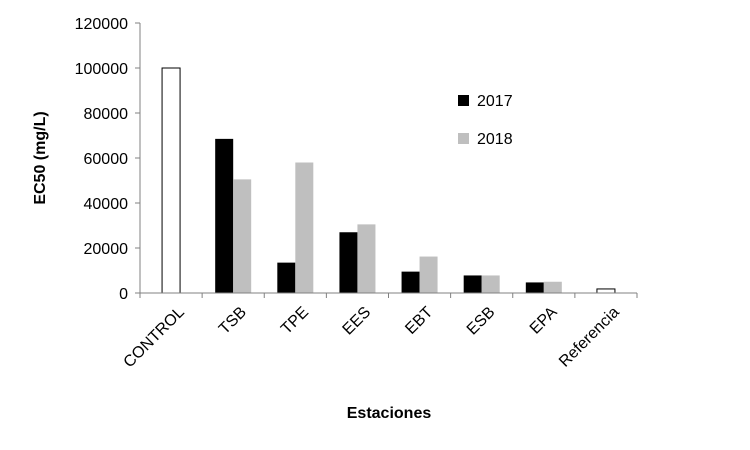 This screenshot has height=450, width=750. Describe the element at coordinates (154, 337) in the screenshot. I see `x-tick-label-0: CONTROL` at that location.